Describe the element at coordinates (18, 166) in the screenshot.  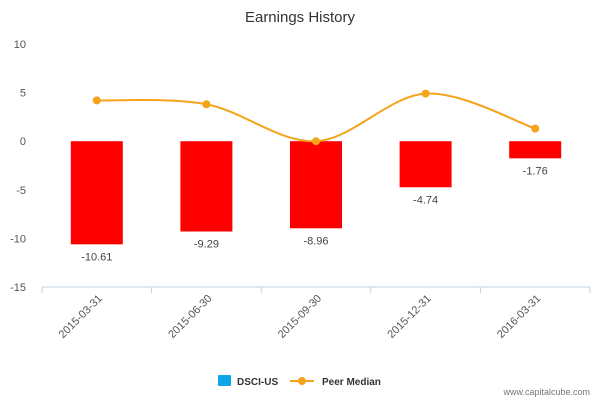
I see `y-axis: 10 5 0 -5 -10 -15` at that location.